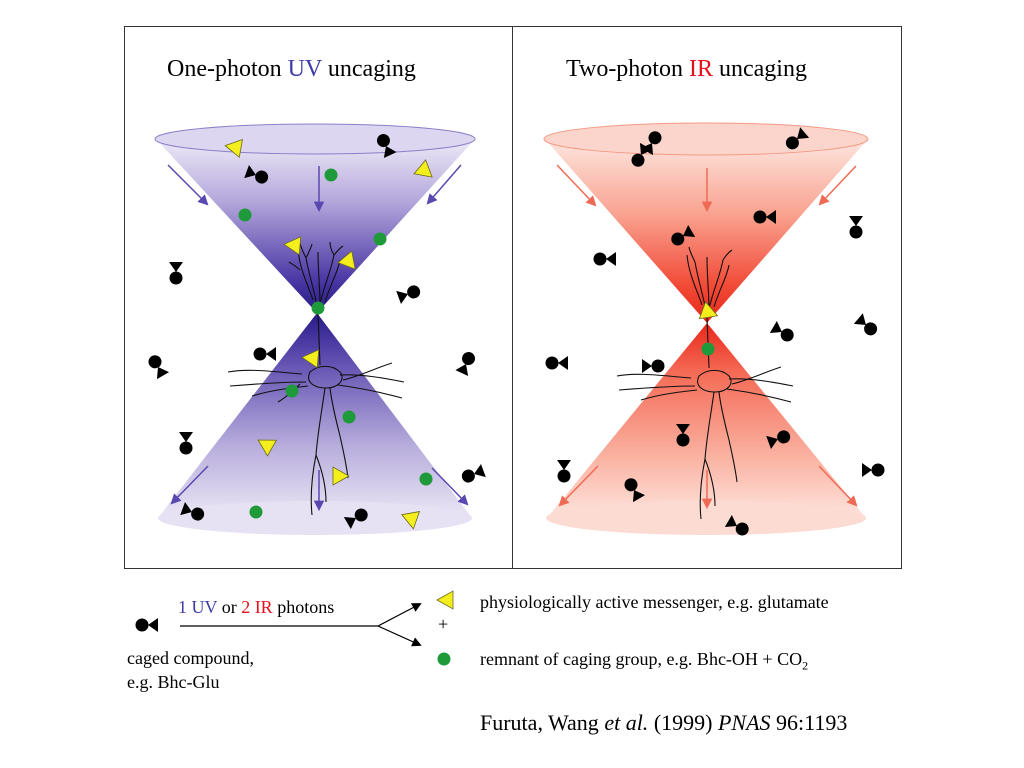 The image size is (1024, 768). I want to click on photons-uv: UV, so click(204, 607).